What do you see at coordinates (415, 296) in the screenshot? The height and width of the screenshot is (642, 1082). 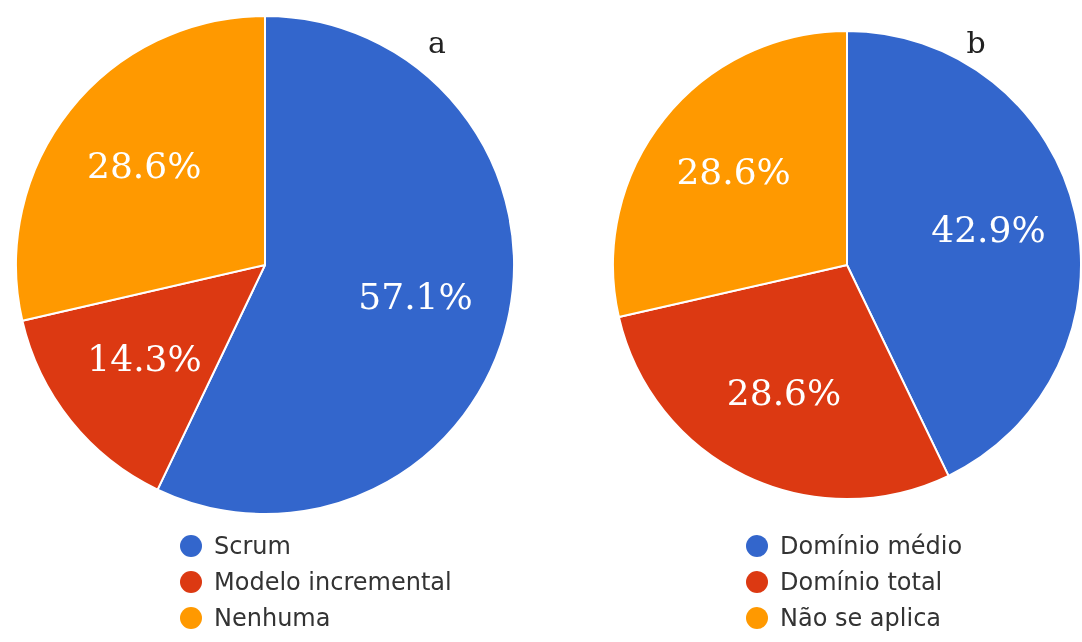 I see `data-label: 57.1%` at bounding box center [415, 296].